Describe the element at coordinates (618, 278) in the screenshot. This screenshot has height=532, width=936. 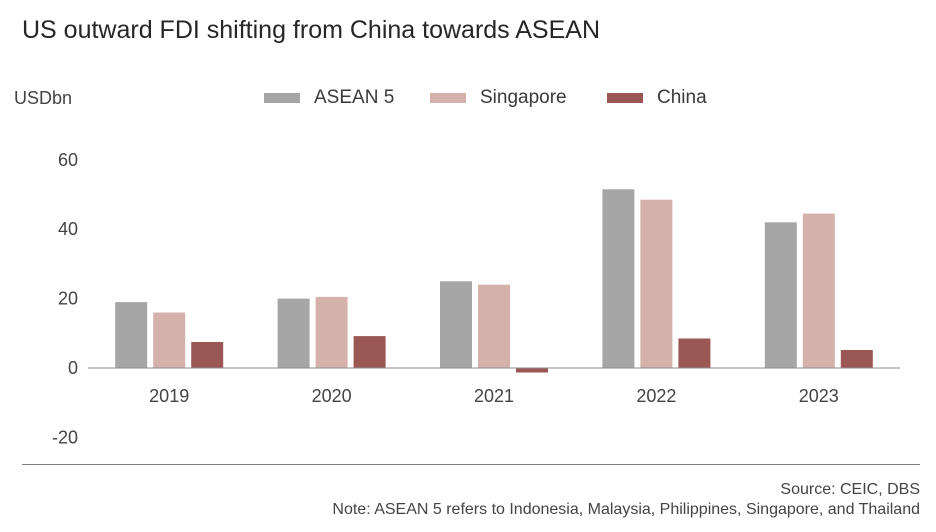
I see `bar-asean-5-2022` at that location.